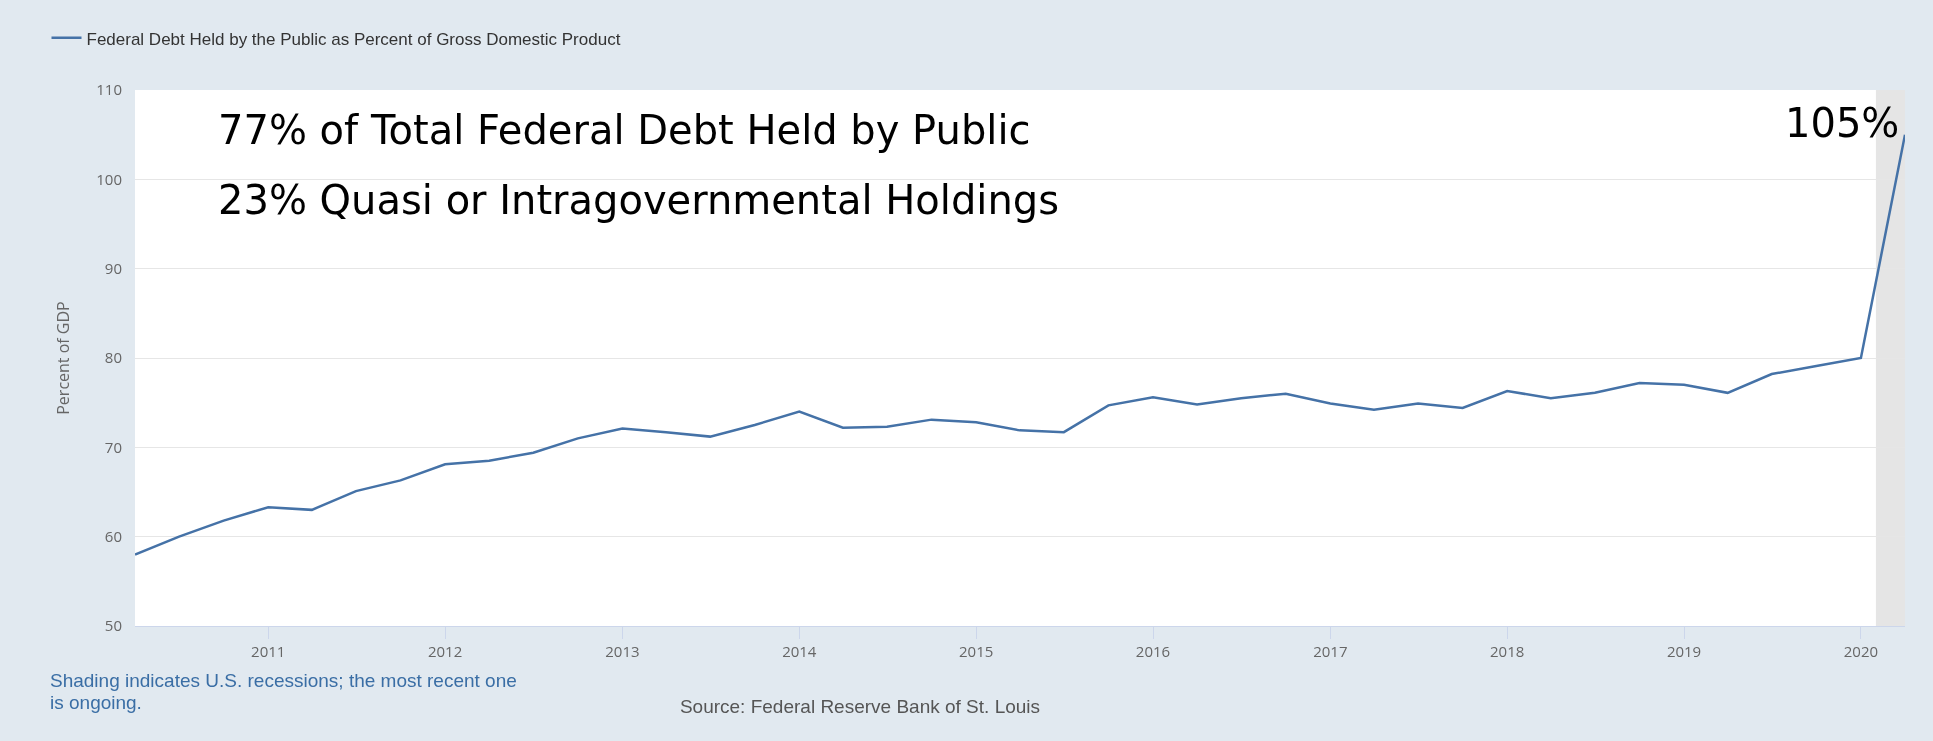  I want to click on legend-label: Federal Debt Held by the Public as Percent of Gross Domestic Product, so click(353, 39).